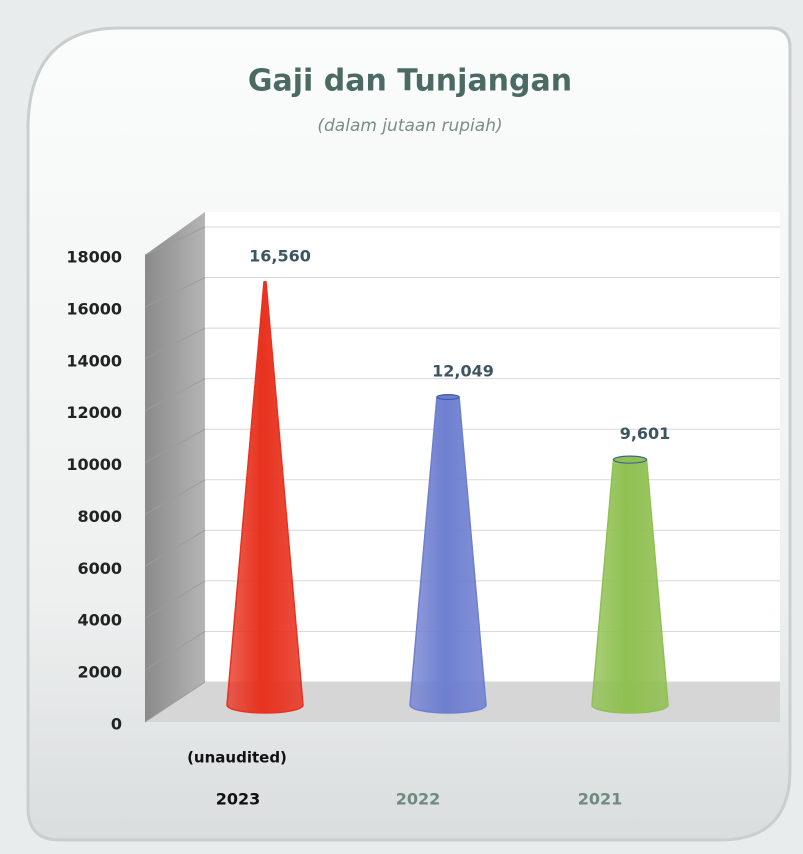 The width and height of the screenshot is (803, 854). What do you see at coordinates (99, 516) in the screenshot?
I see `y-tick-label: 8000` at bounding box center [99, 516].